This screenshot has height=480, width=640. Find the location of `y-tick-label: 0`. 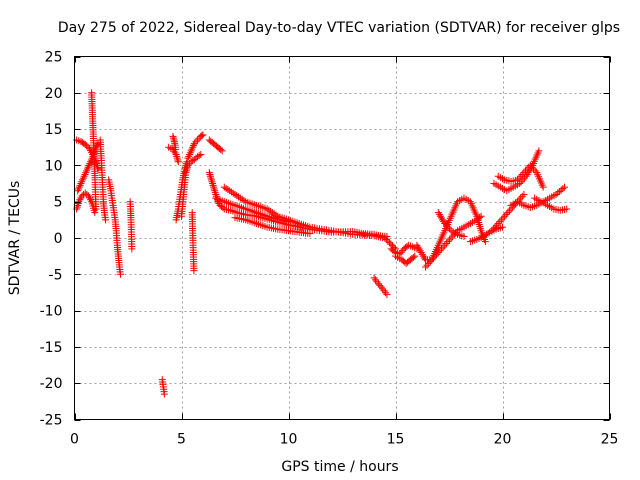

y-tick-label: 0 is located at coordinates (58, 239).